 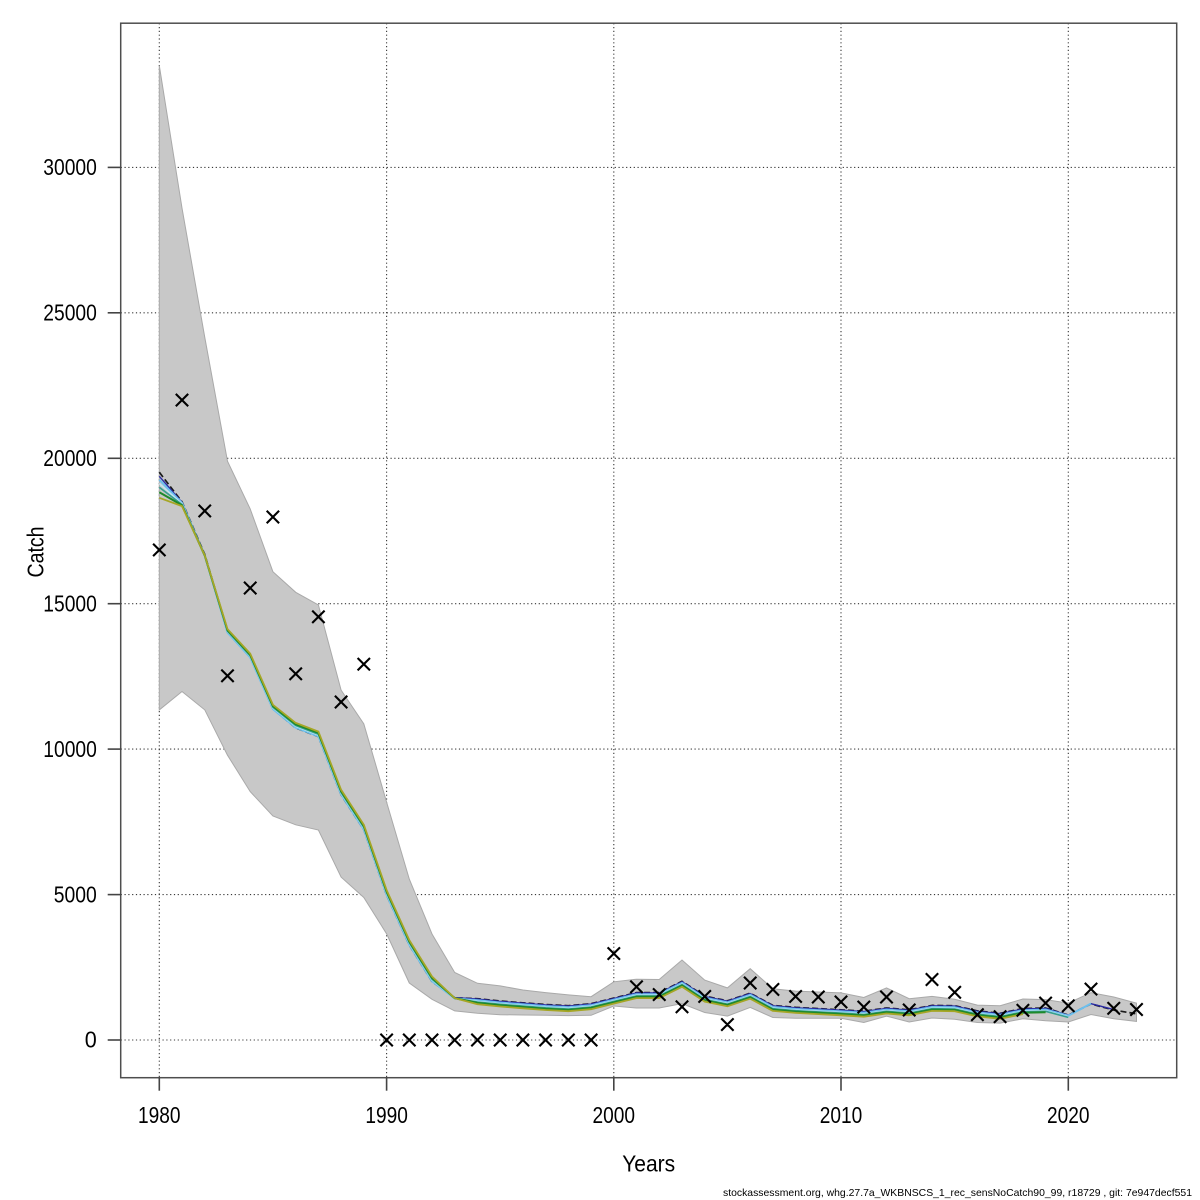 I want to click on svg-text: 1990, so click(x=386, y=1115).